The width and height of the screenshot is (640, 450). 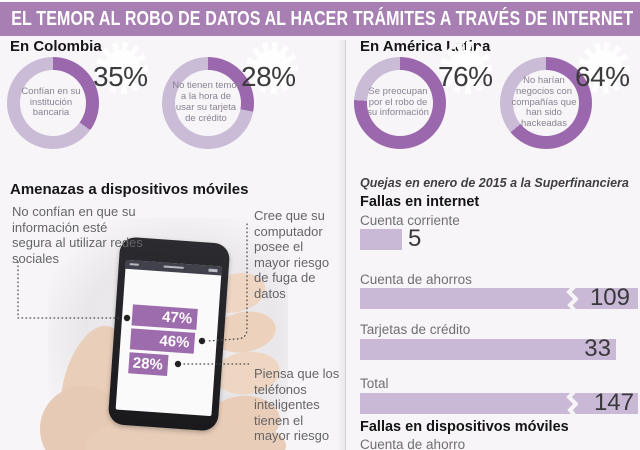 What do you see at coordinates (173, 267) in the screenshot?
I see `clock-icon` at bounding box center [173, 267].